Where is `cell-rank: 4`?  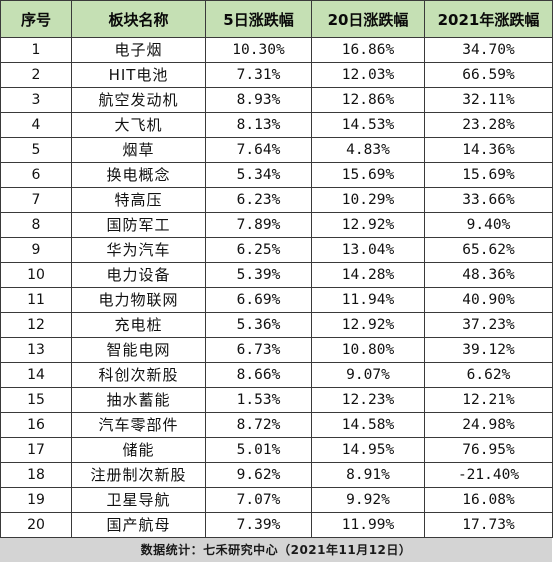
cell-rank: 4 is located at coordinates (36, 125).